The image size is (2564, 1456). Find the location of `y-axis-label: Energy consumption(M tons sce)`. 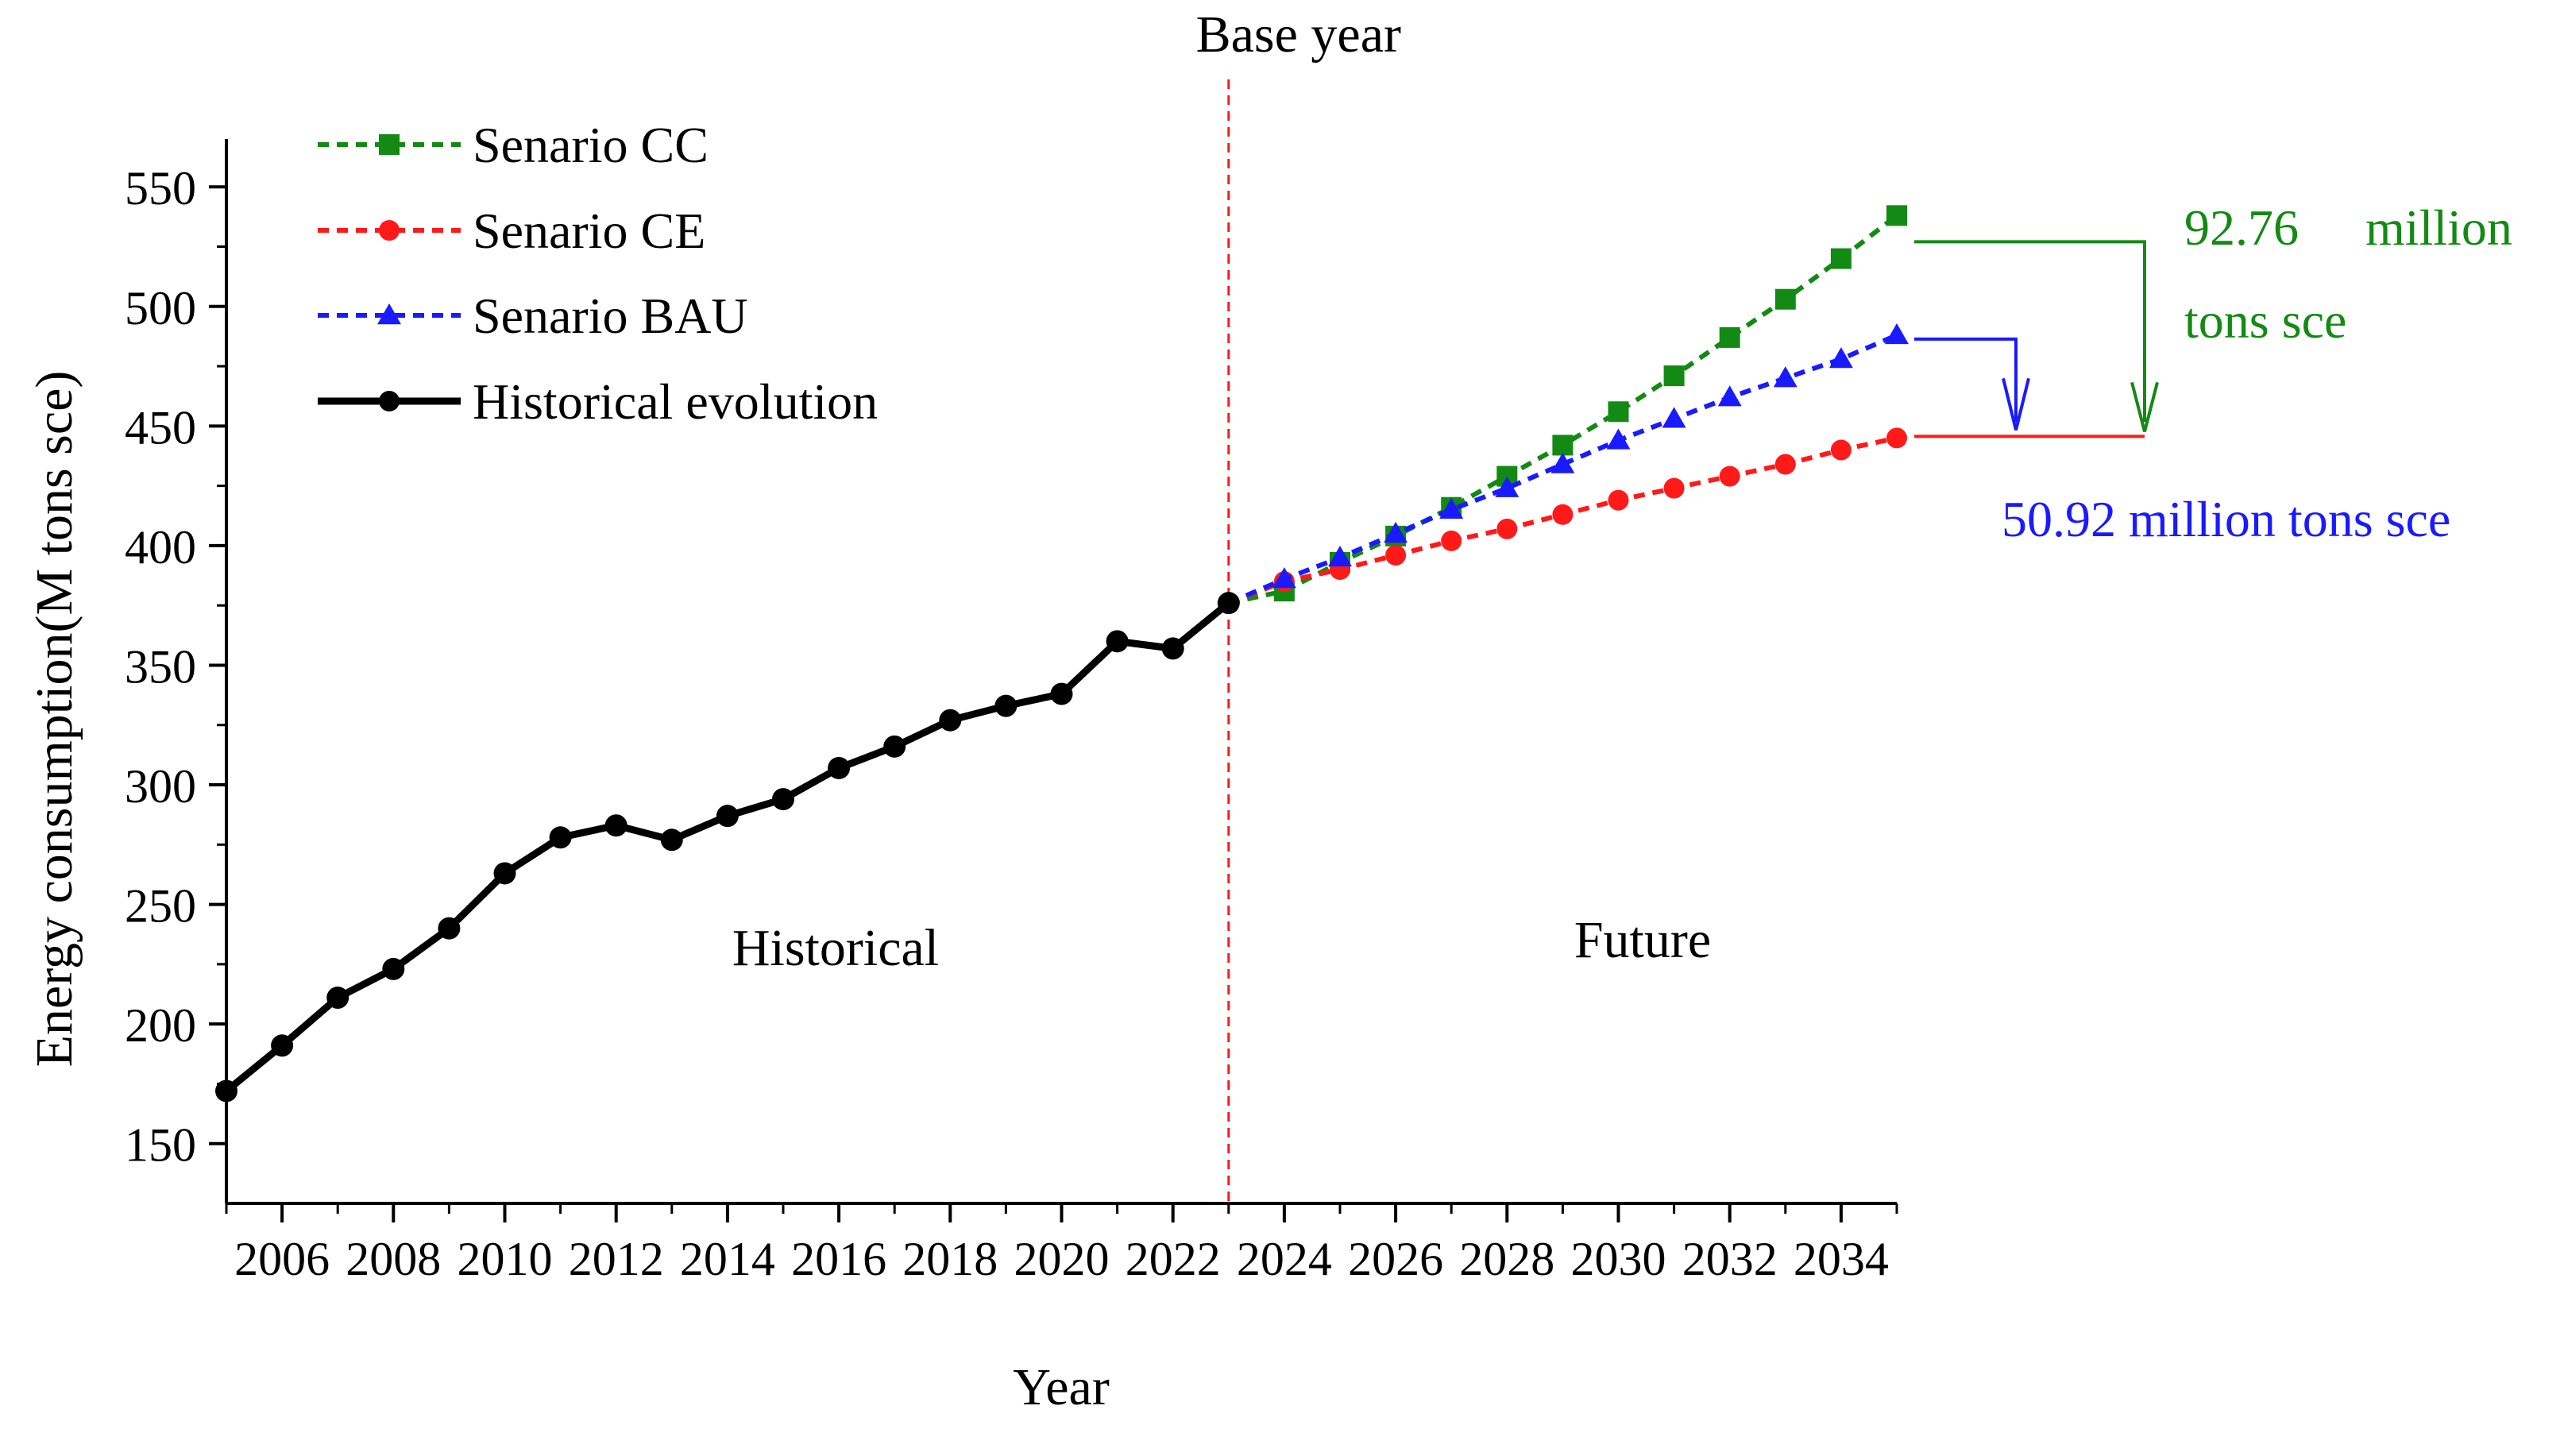

y-axis-label: Energy consumption(M tons sce) is located at coordinates (54, 719).